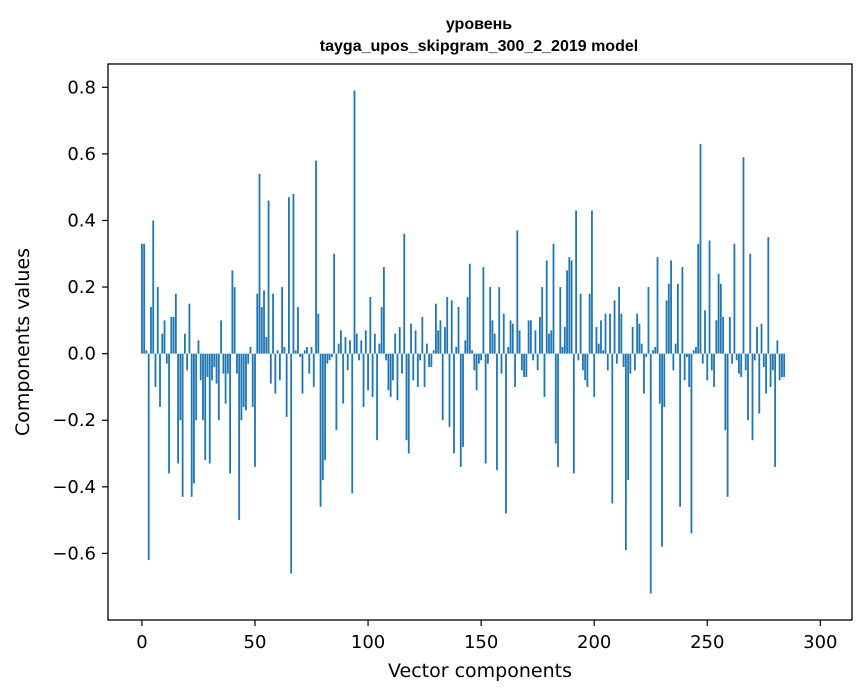  Describe the element at coordinates (479, 24) in the screenshot. I see `chart-title: уровень` at that location.